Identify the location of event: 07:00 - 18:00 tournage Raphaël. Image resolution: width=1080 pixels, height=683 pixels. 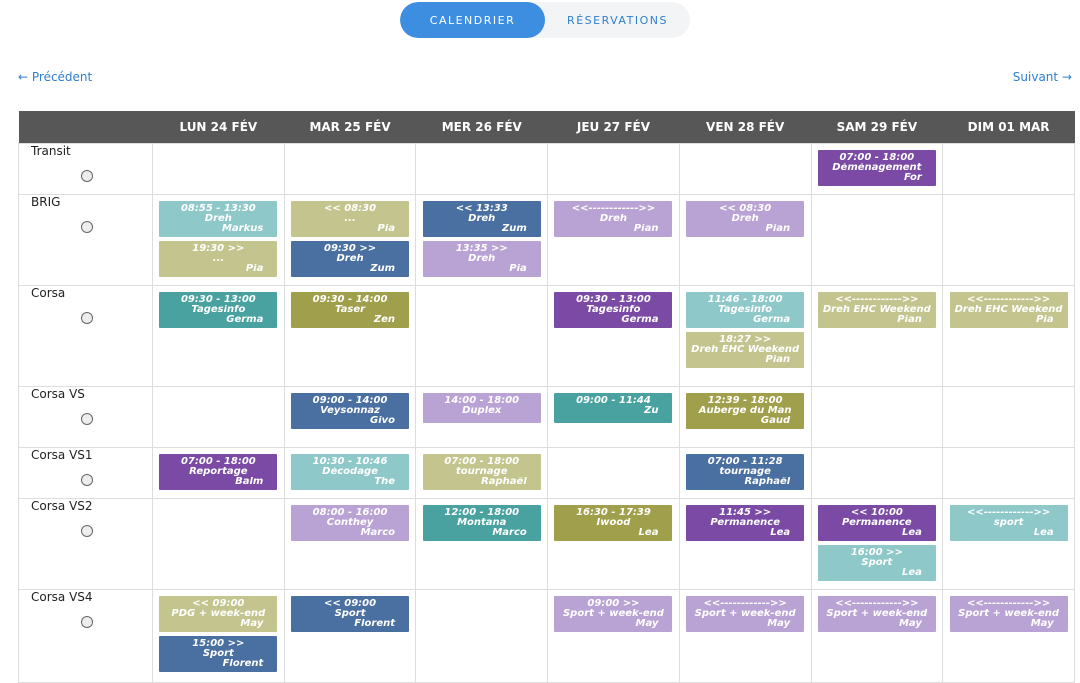
(481, 472).